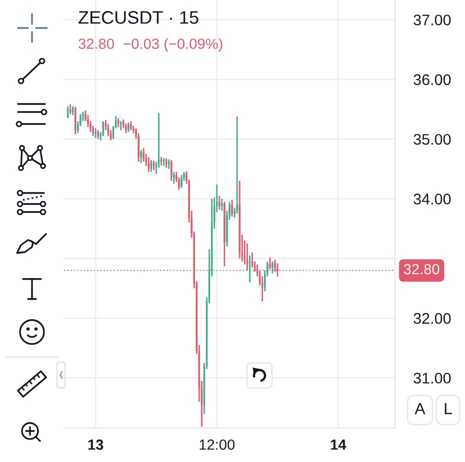 The image size is (465, 462). Describe the element at coordinates (432, 139) in the screenshot. I see `y-tick-label: 35.00` at that location.